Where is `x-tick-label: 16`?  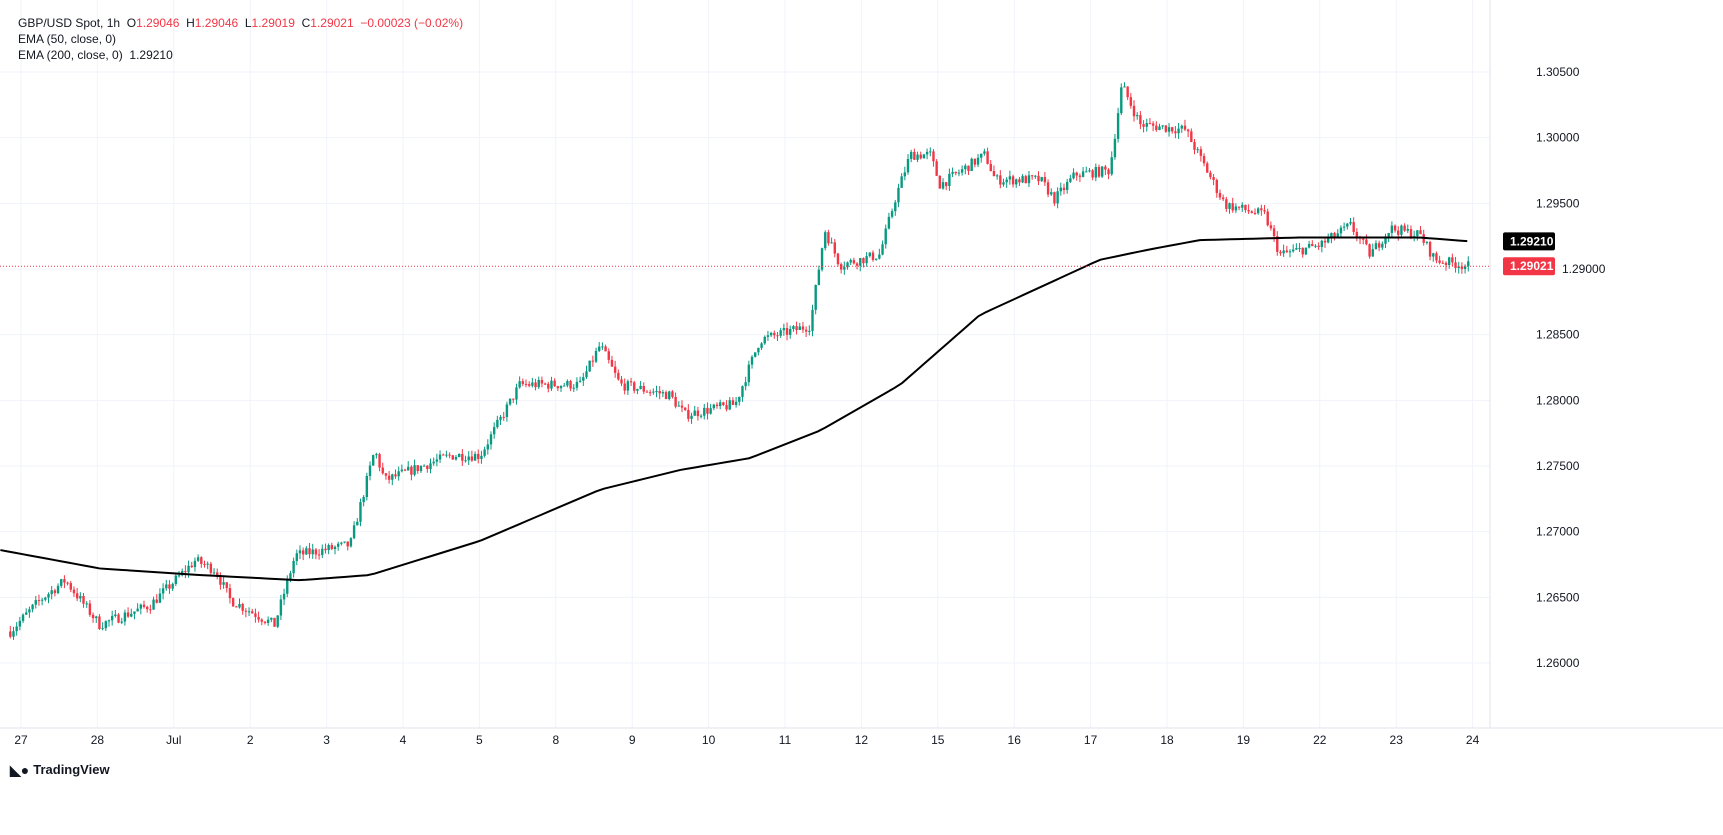
x-tick-label: 16 is located at coordinates (1015, 740).